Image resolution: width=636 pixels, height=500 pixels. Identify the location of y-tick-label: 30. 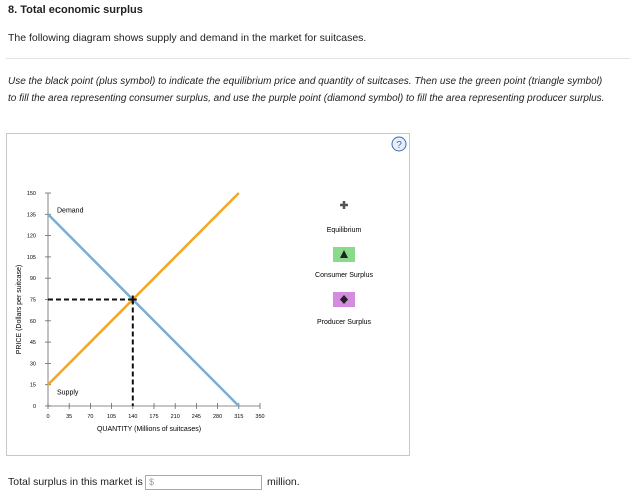
(33, 364).